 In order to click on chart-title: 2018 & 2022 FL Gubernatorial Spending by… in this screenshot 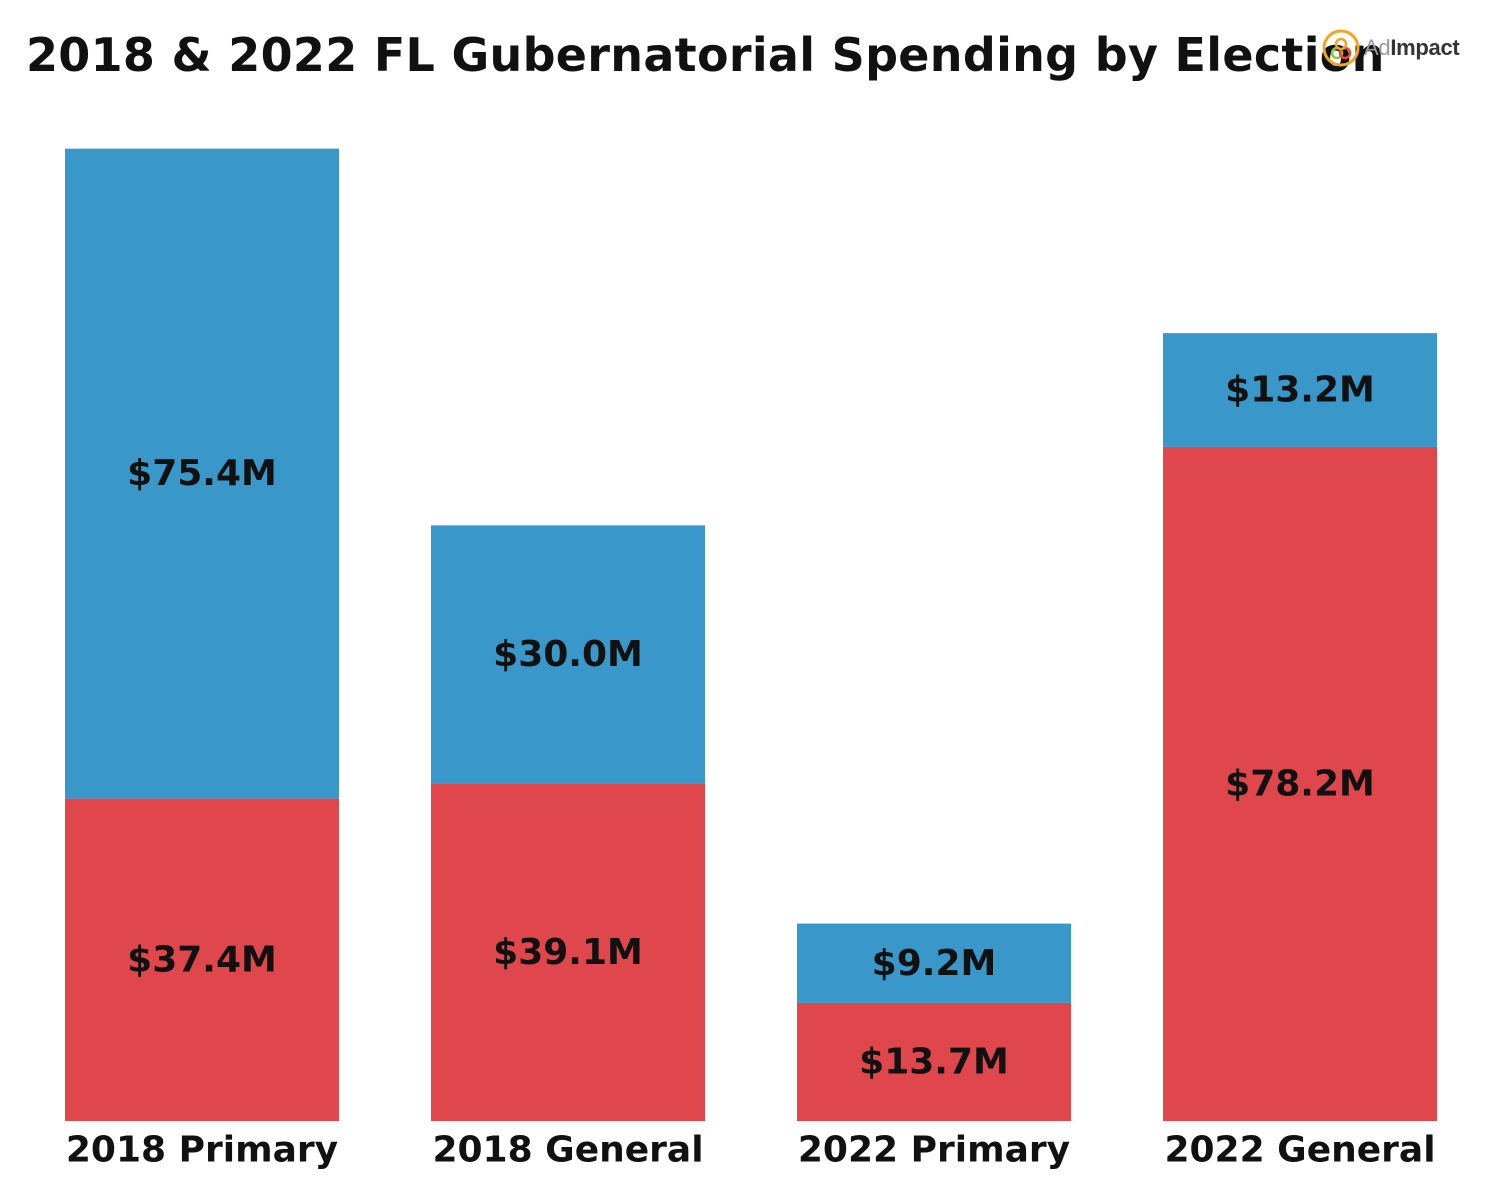, I will do `click(705, 55)`.